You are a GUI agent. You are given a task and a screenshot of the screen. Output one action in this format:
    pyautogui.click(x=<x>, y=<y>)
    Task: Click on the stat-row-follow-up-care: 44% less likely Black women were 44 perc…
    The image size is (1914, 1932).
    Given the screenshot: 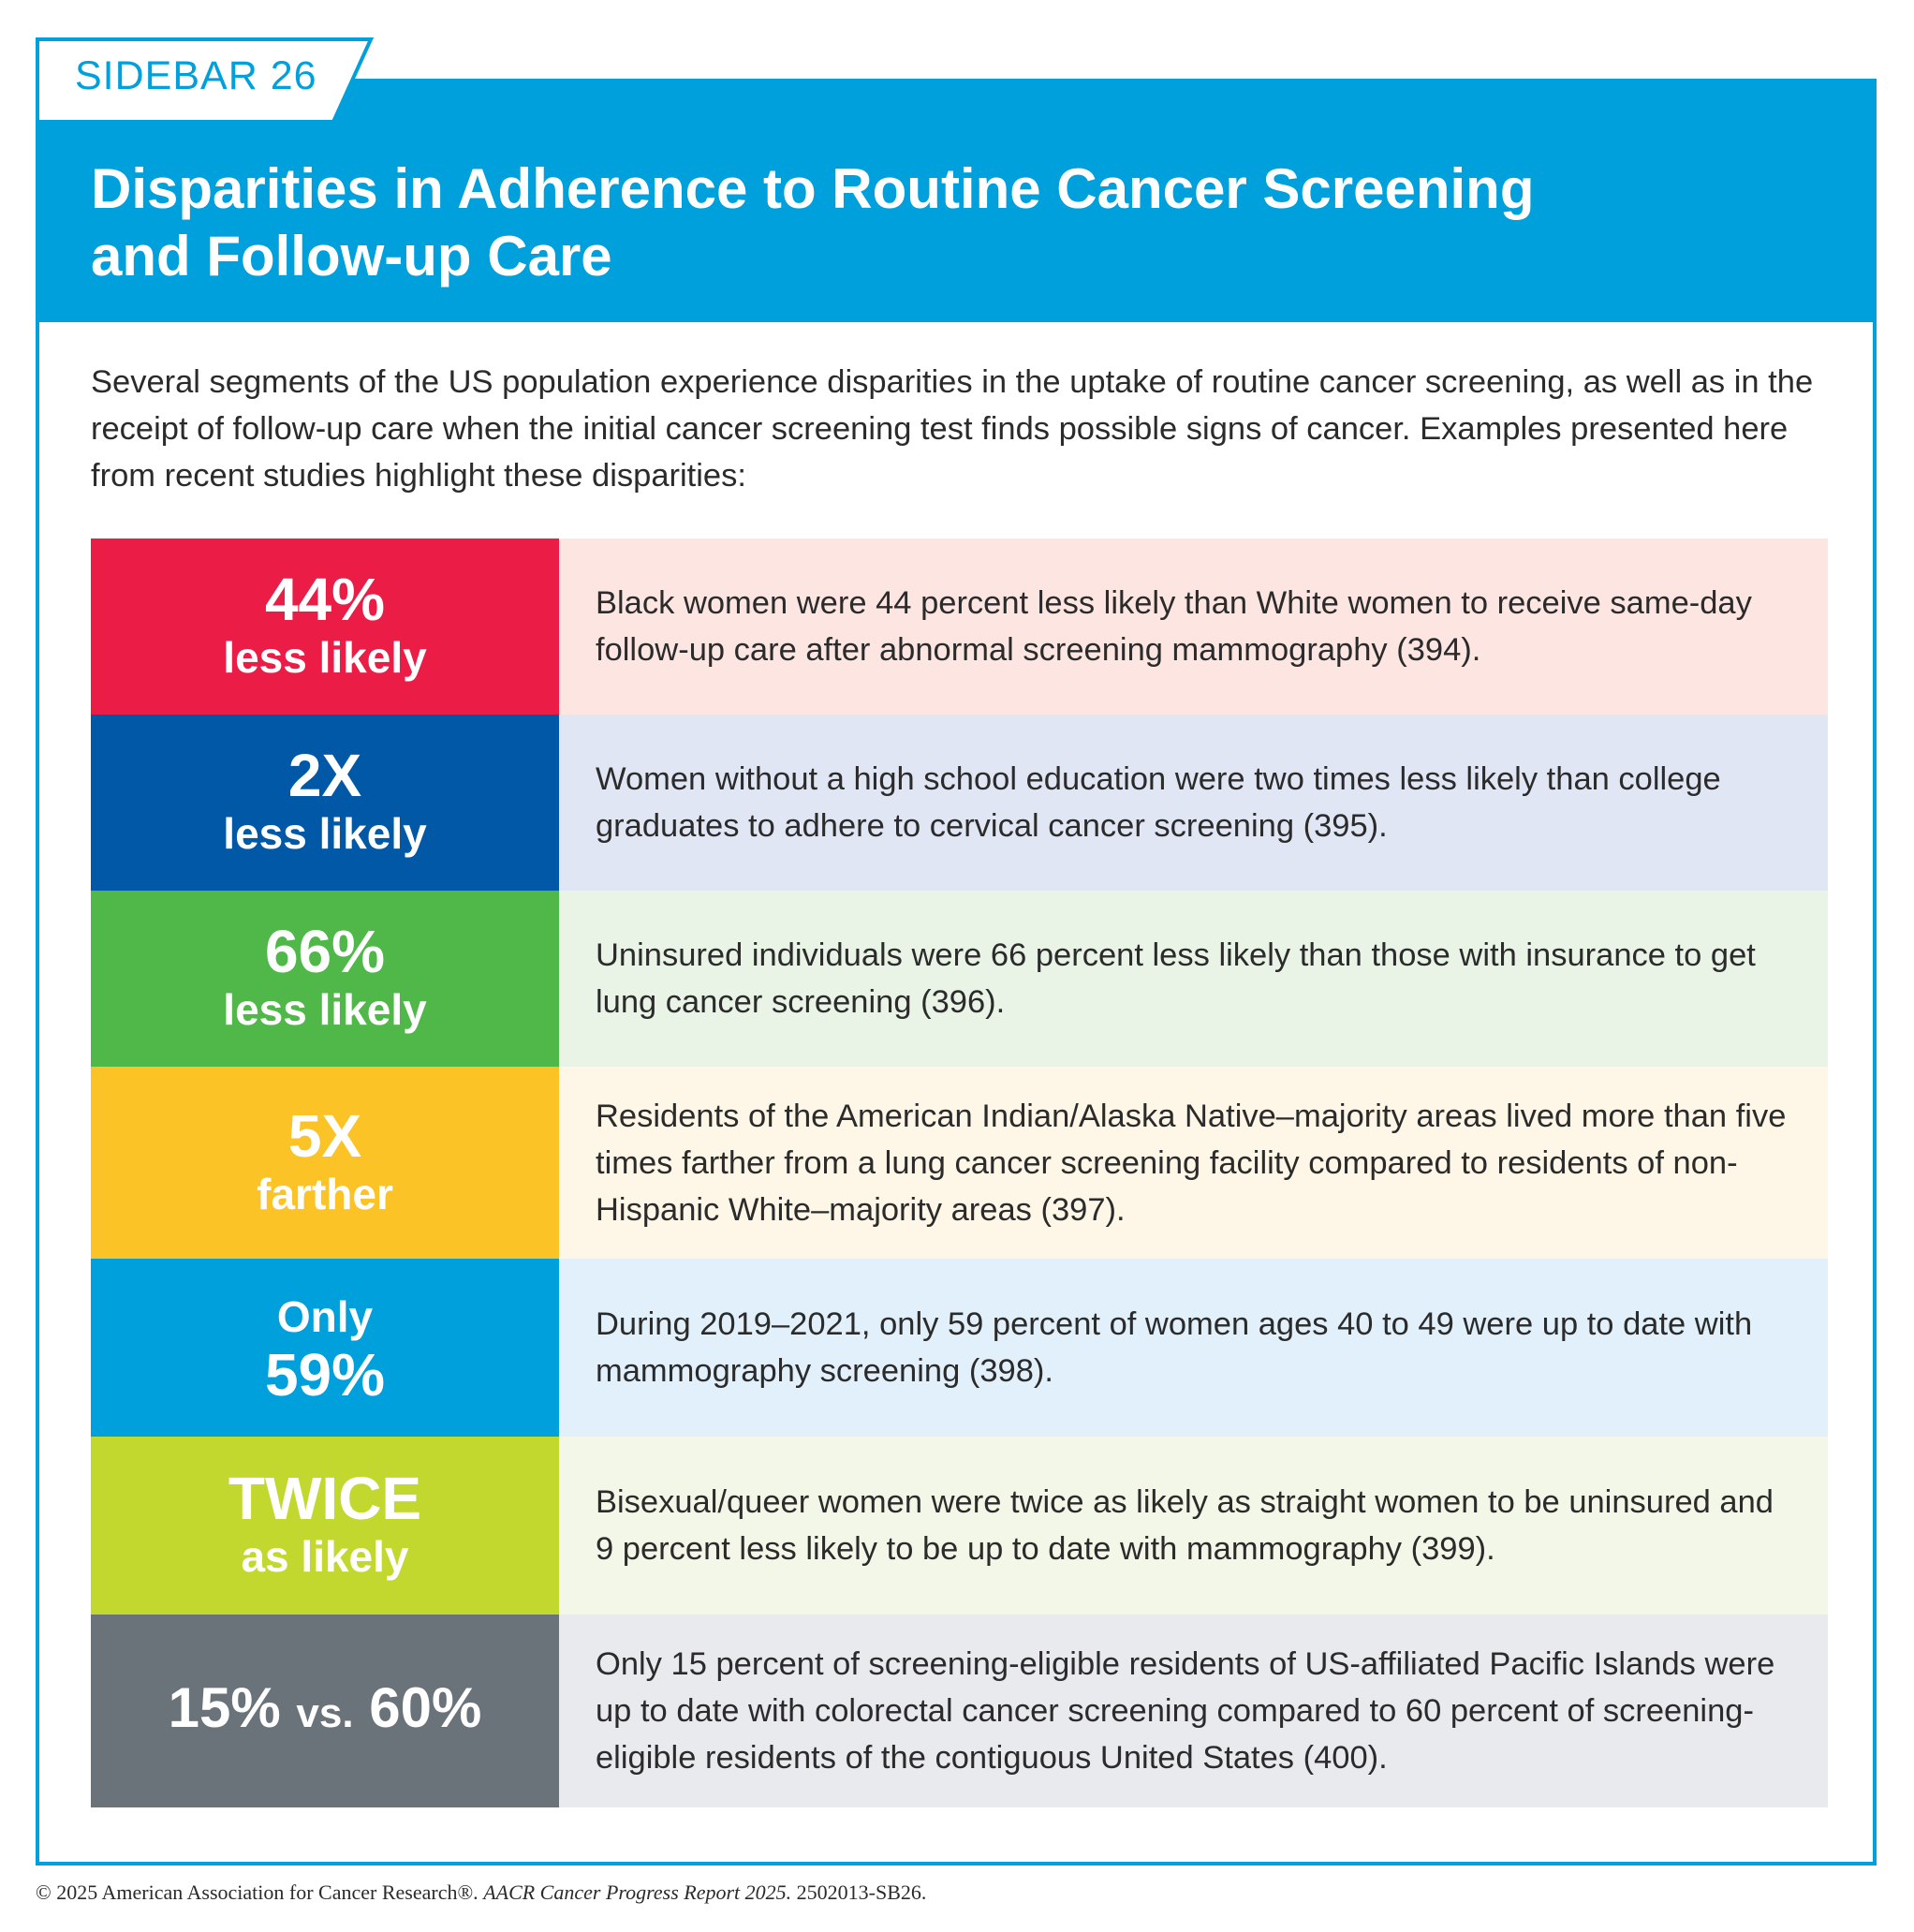 What is the action you would take?
    pyautogui.click(x=959, y=626)
    